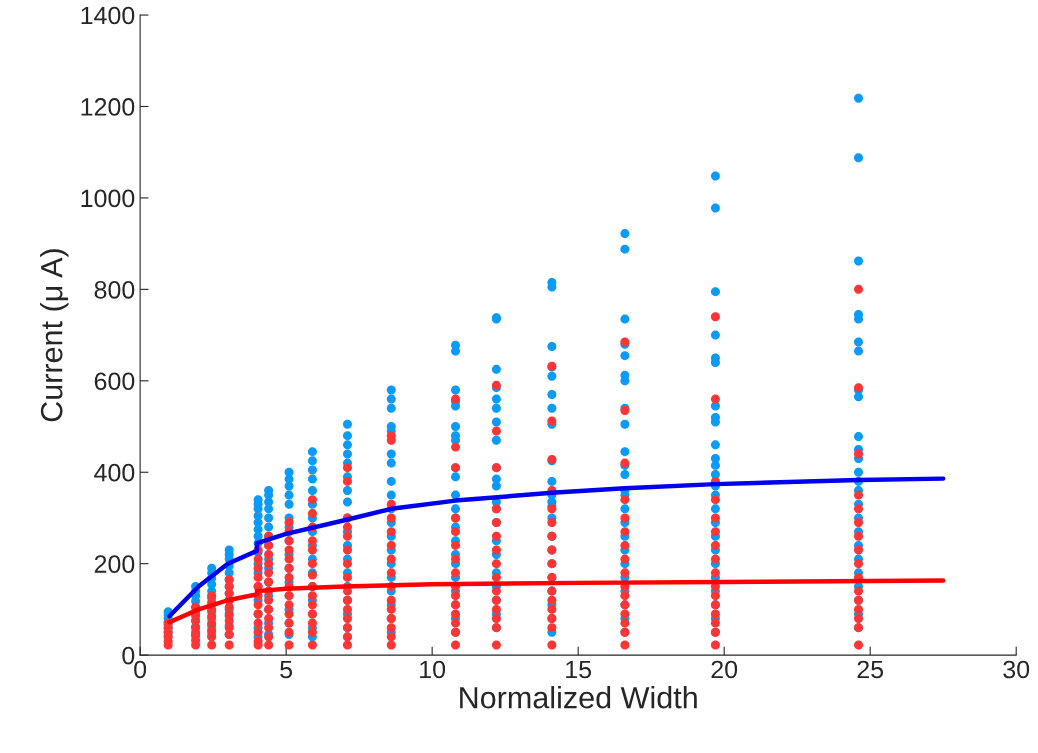 This screenshot has height=753, width=1038. What do you see at coordinates (579, 669) in the screenshot?
I see `x-tick-label: 15` at bounding box center [579, 669].